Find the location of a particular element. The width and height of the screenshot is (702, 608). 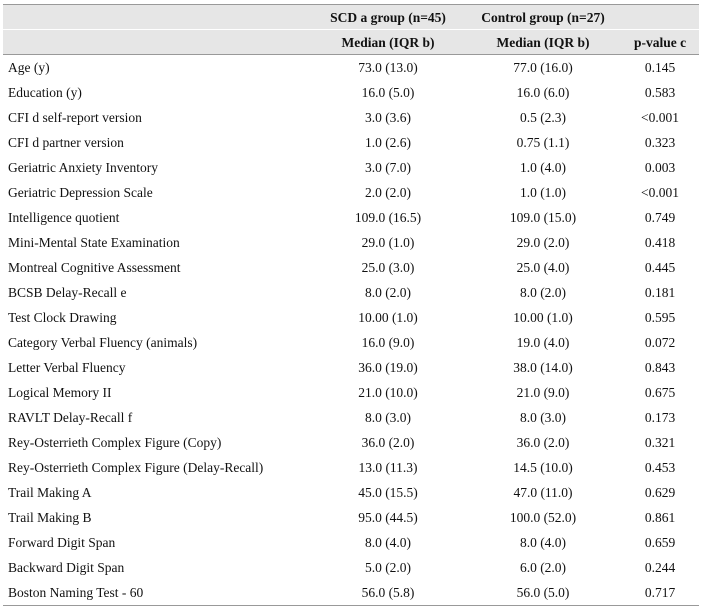

cell: 0.717 is located at coordinates (660, 592).